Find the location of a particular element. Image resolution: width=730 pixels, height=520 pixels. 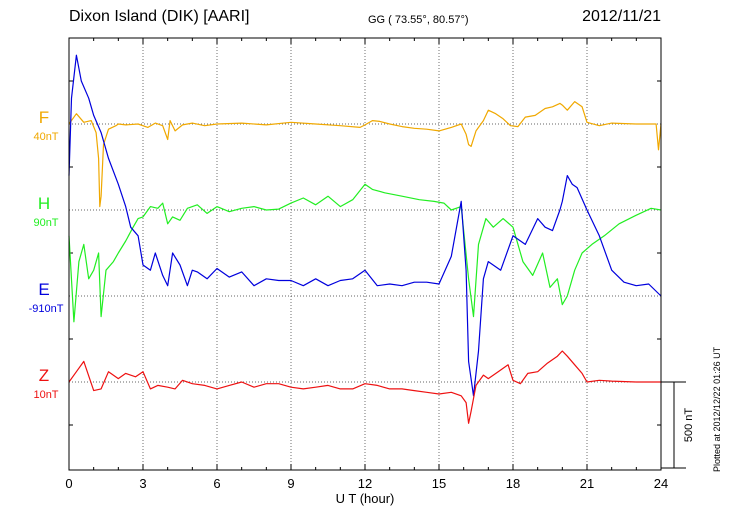

x-tick-label: 3 is located at coordinates (142, 483).